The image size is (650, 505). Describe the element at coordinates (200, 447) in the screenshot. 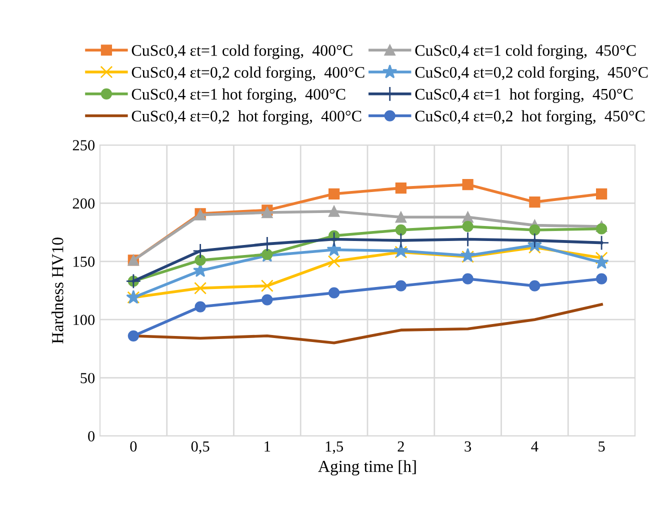

I see `x-tick-label: 0,5` at that location.